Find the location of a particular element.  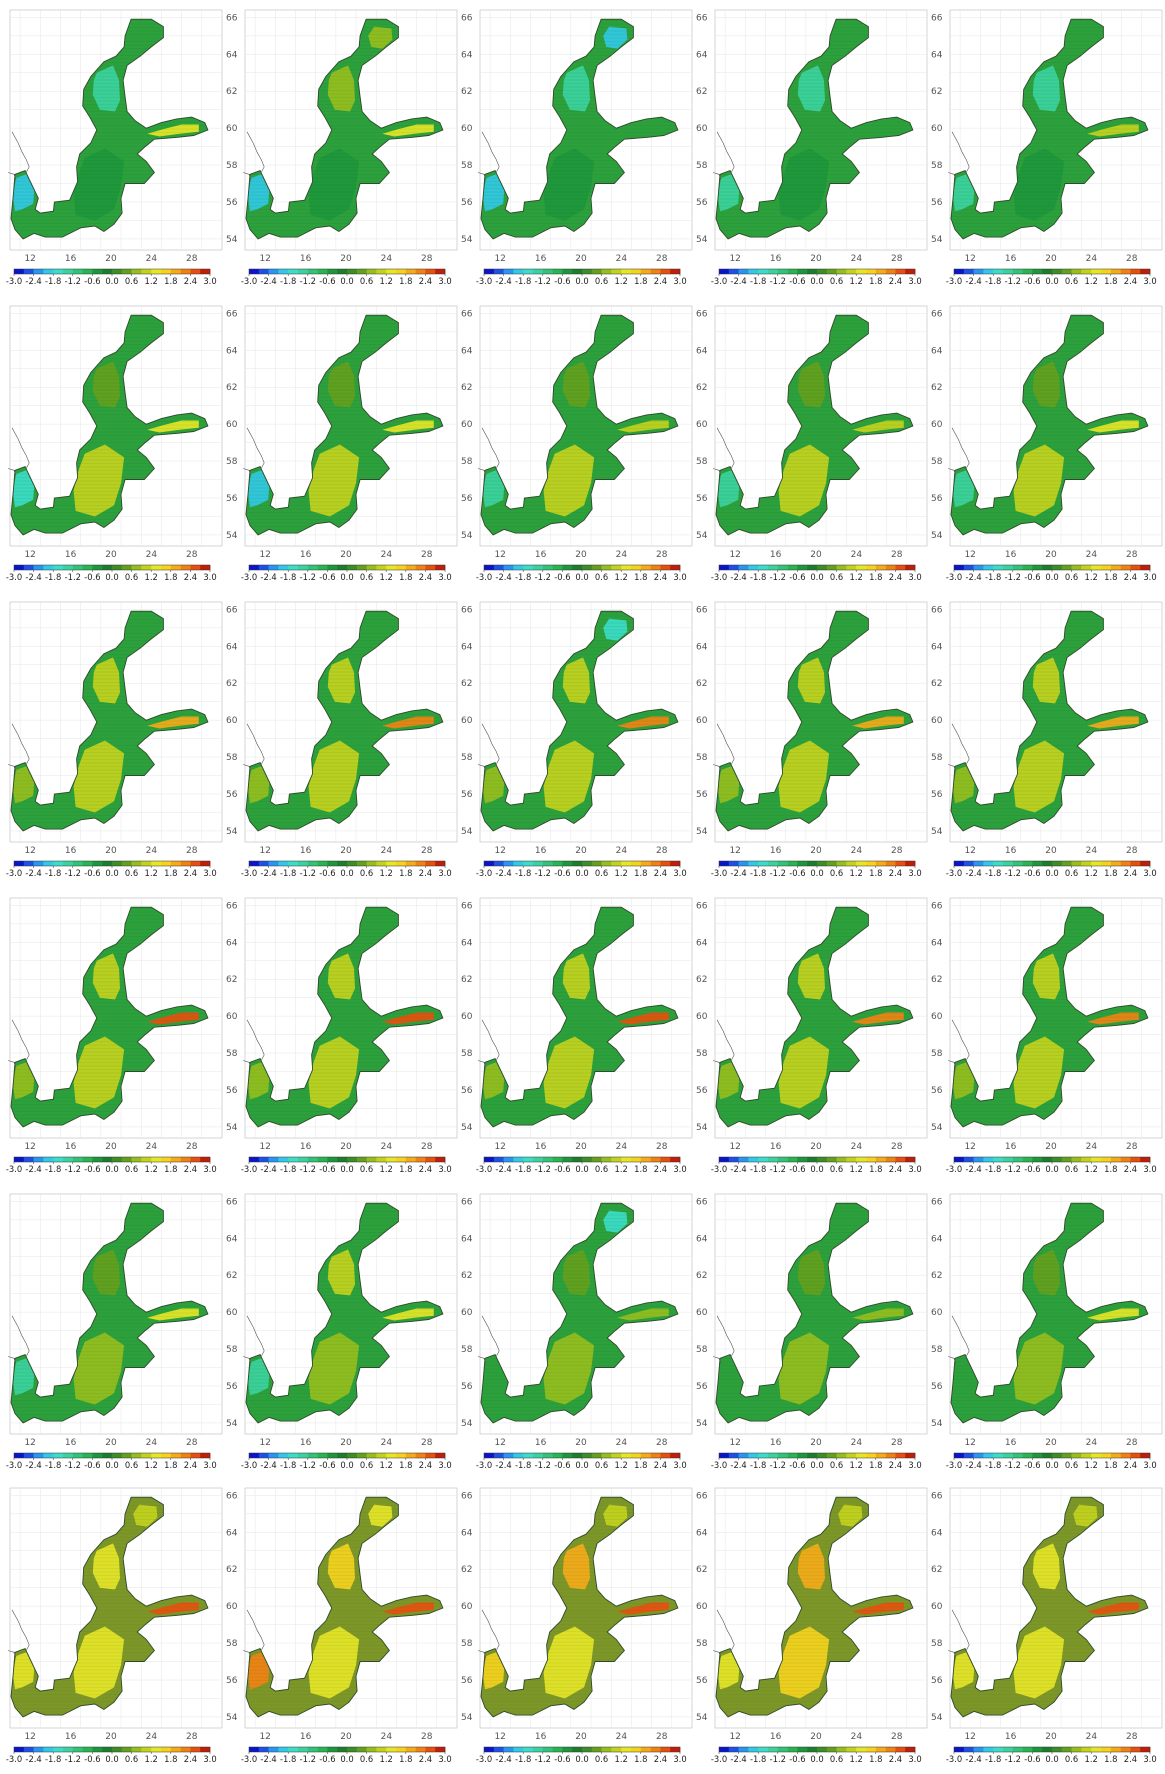

colorbar-tick-label: -1.2 is located at coordinates (778, 1465).